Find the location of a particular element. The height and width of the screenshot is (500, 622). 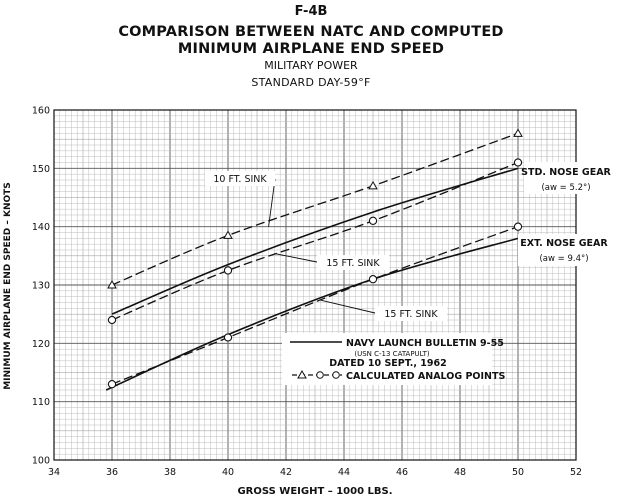

label-ext-gear-box is located at coordinates (564, 250).